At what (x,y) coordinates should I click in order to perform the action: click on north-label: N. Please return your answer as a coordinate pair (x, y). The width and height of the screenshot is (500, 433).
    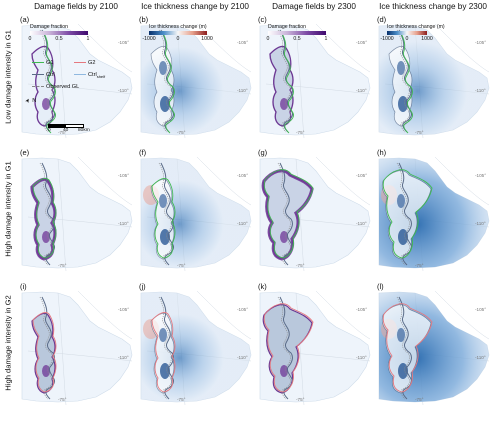
    Looking at the image, I should click on (34, 101).